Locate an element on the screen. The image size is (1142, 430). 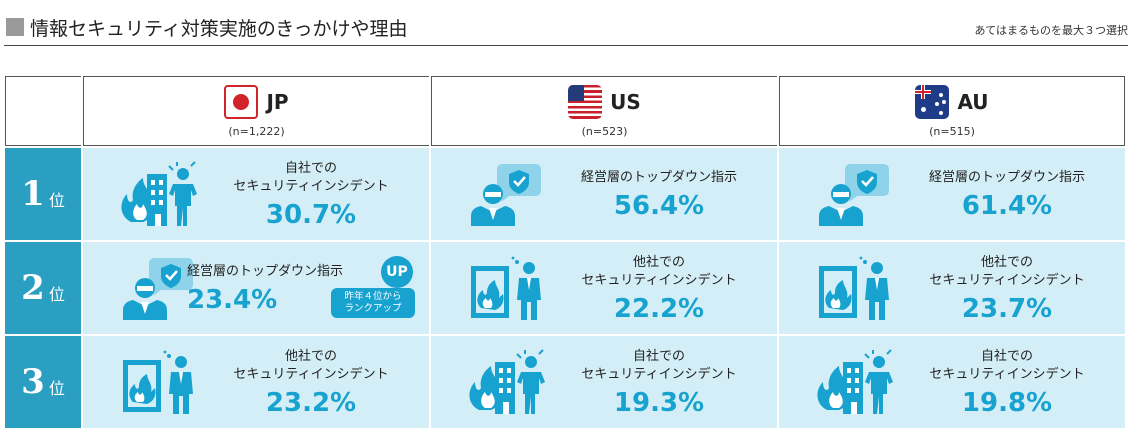
cell-r1-us: 経営層のトップダウン指示 56.4% is located at coordinates (604, 194).